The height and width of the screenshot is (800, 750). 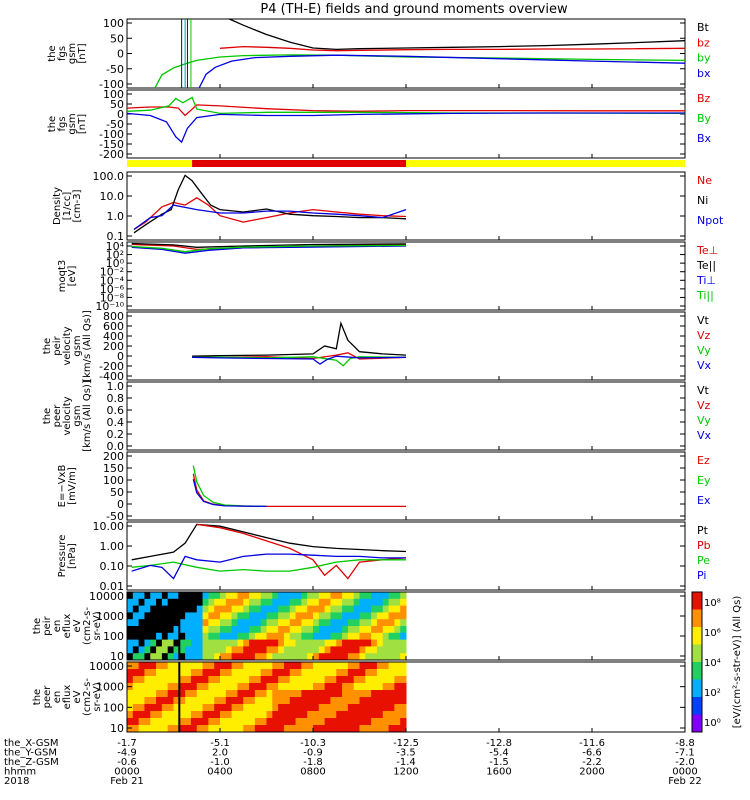 I want to click on axis-row-value: -3.5, so click(x=406, y=753).